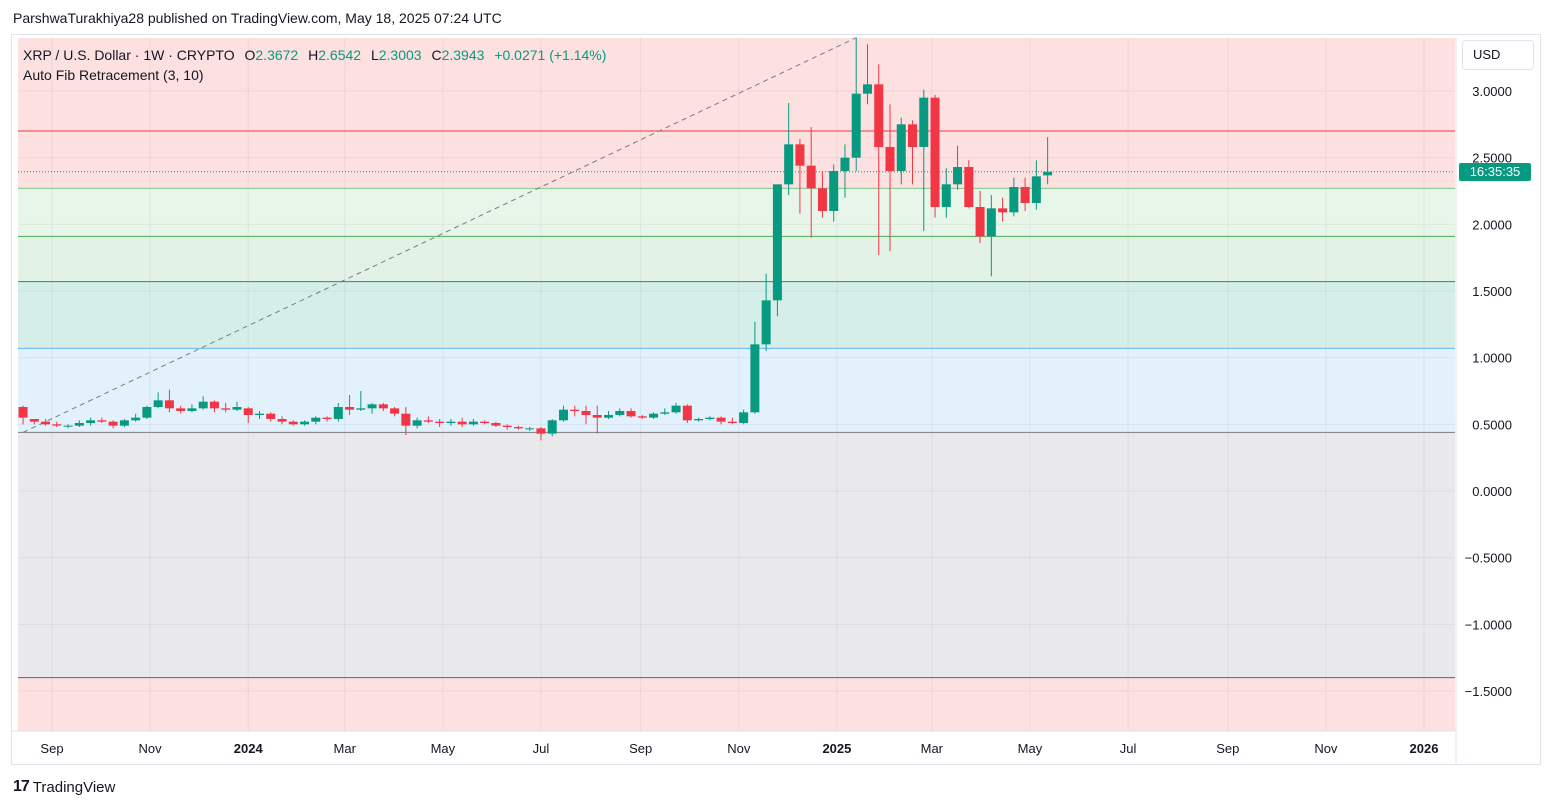  I want to click on fib-zone-bottom, so click(736, 704).